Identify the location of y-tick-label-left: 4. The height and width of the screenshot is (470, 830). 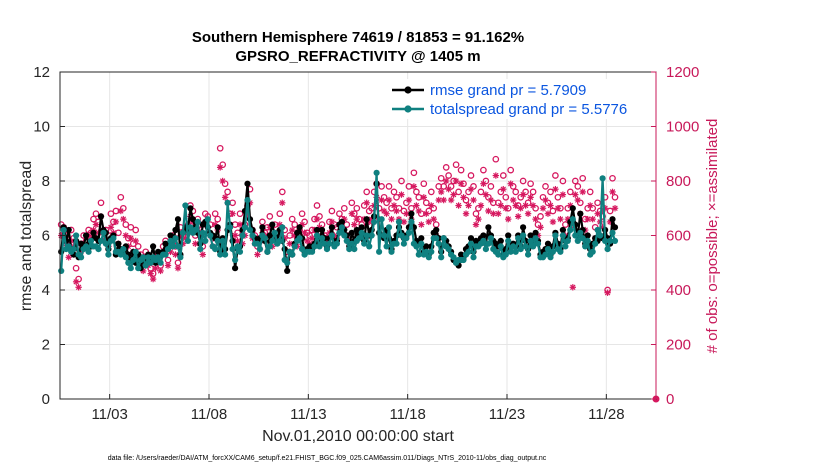
(46, 290).